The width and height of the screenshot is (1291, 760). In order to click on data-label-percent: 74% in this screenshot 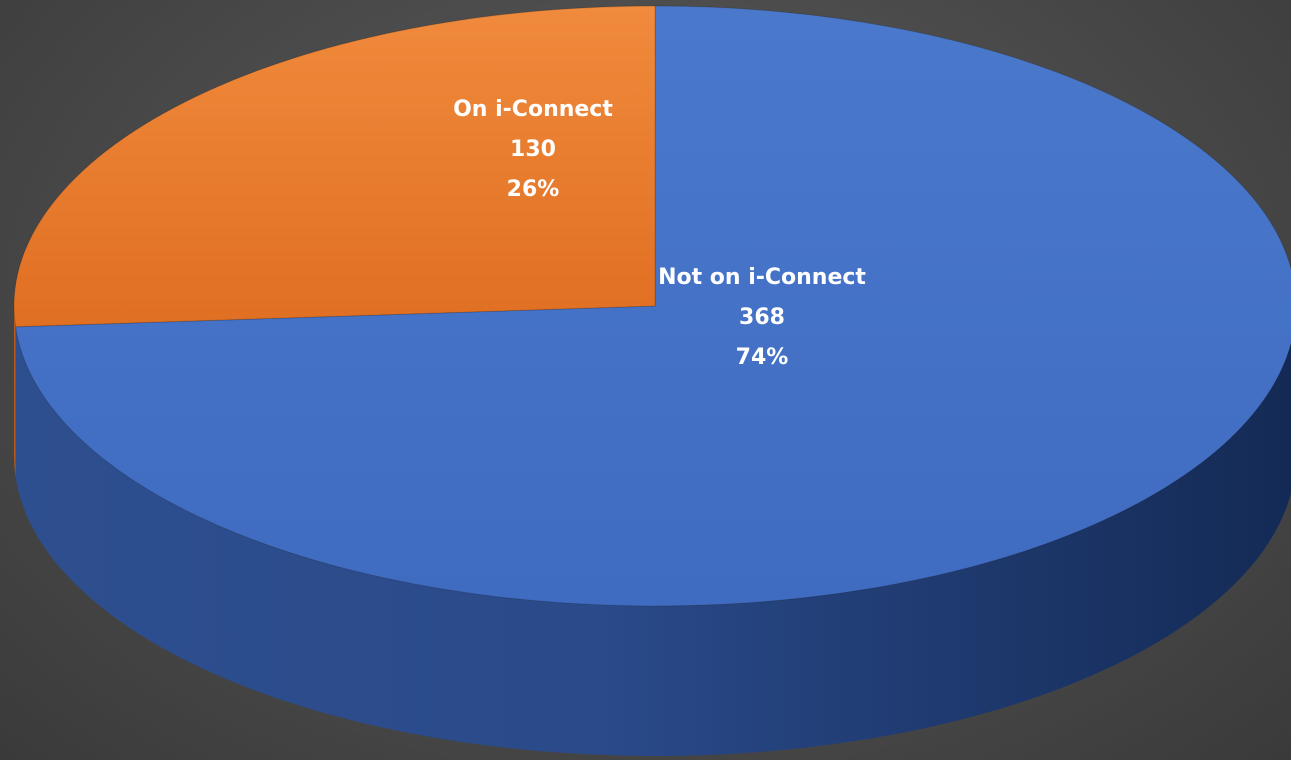, I will do `click(762, 357)`.